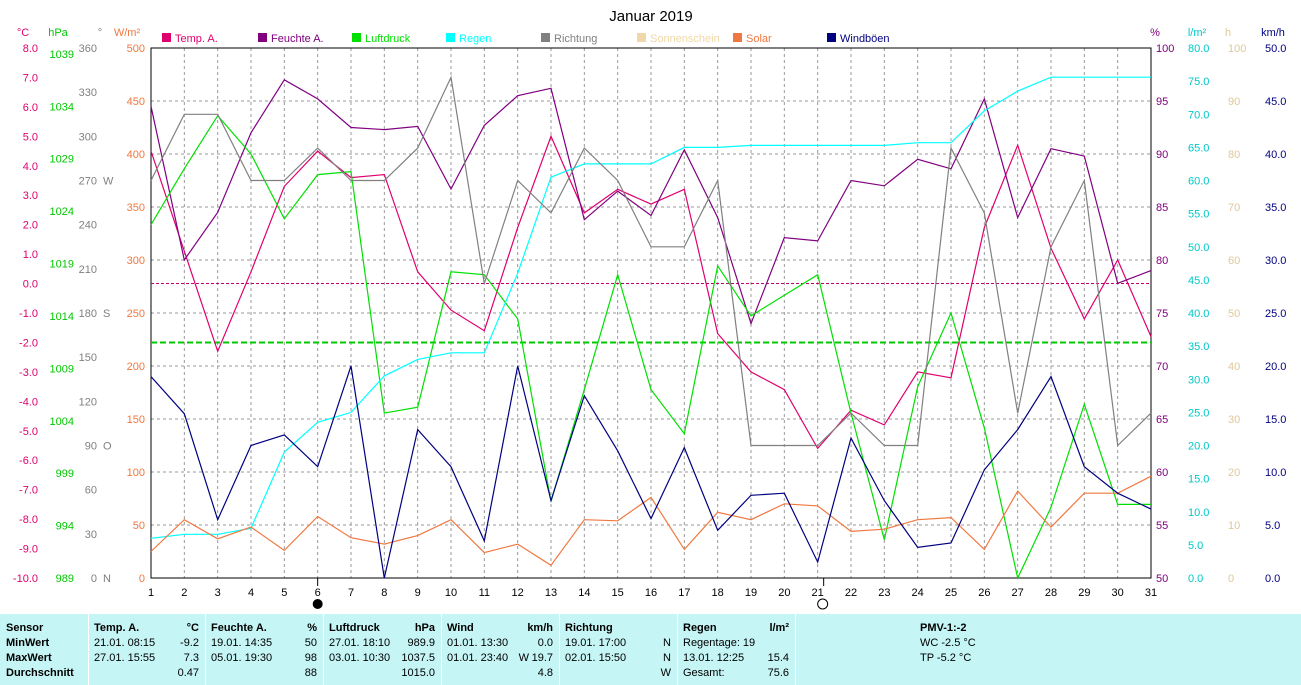 This screenshot has height=685, width=1301. I want to click on x-tick-label: 12, so click(518, 593).